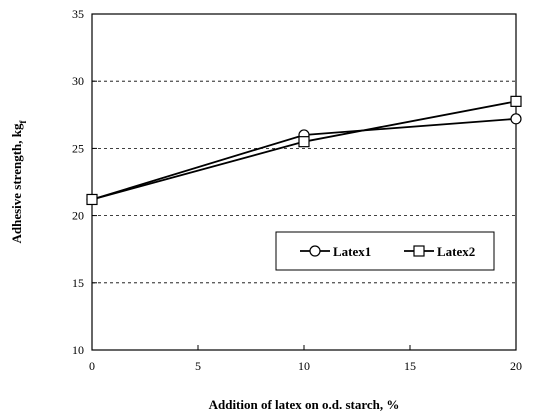 The width and height of the screenshot is (535, 418). Describe the element at coordinates (410, 366) in the screenshot. I see `x-tick-label-15: 15` at that location.